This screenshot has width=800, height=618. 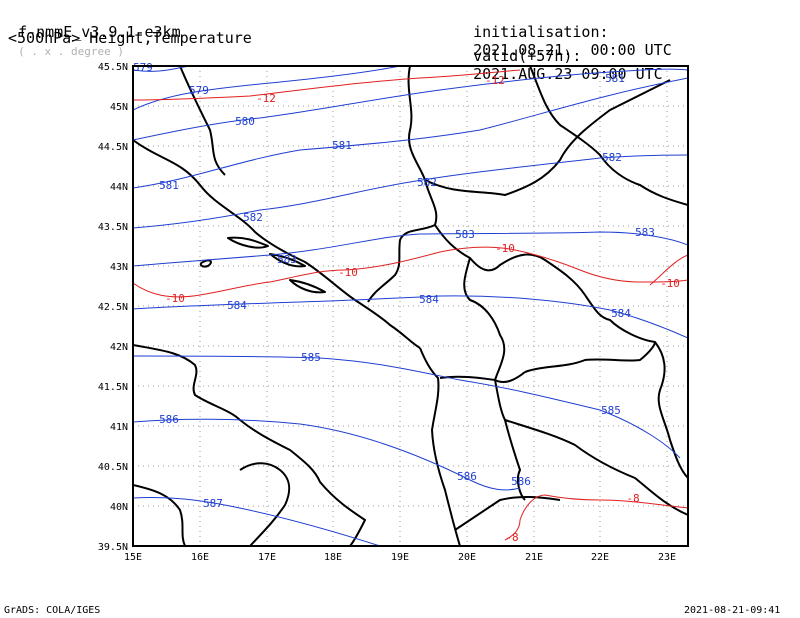 What do you see at coordinates (113, 147) in the screenshot?
I see `lat-label: 44.5N` at bounding box center [113, 147].